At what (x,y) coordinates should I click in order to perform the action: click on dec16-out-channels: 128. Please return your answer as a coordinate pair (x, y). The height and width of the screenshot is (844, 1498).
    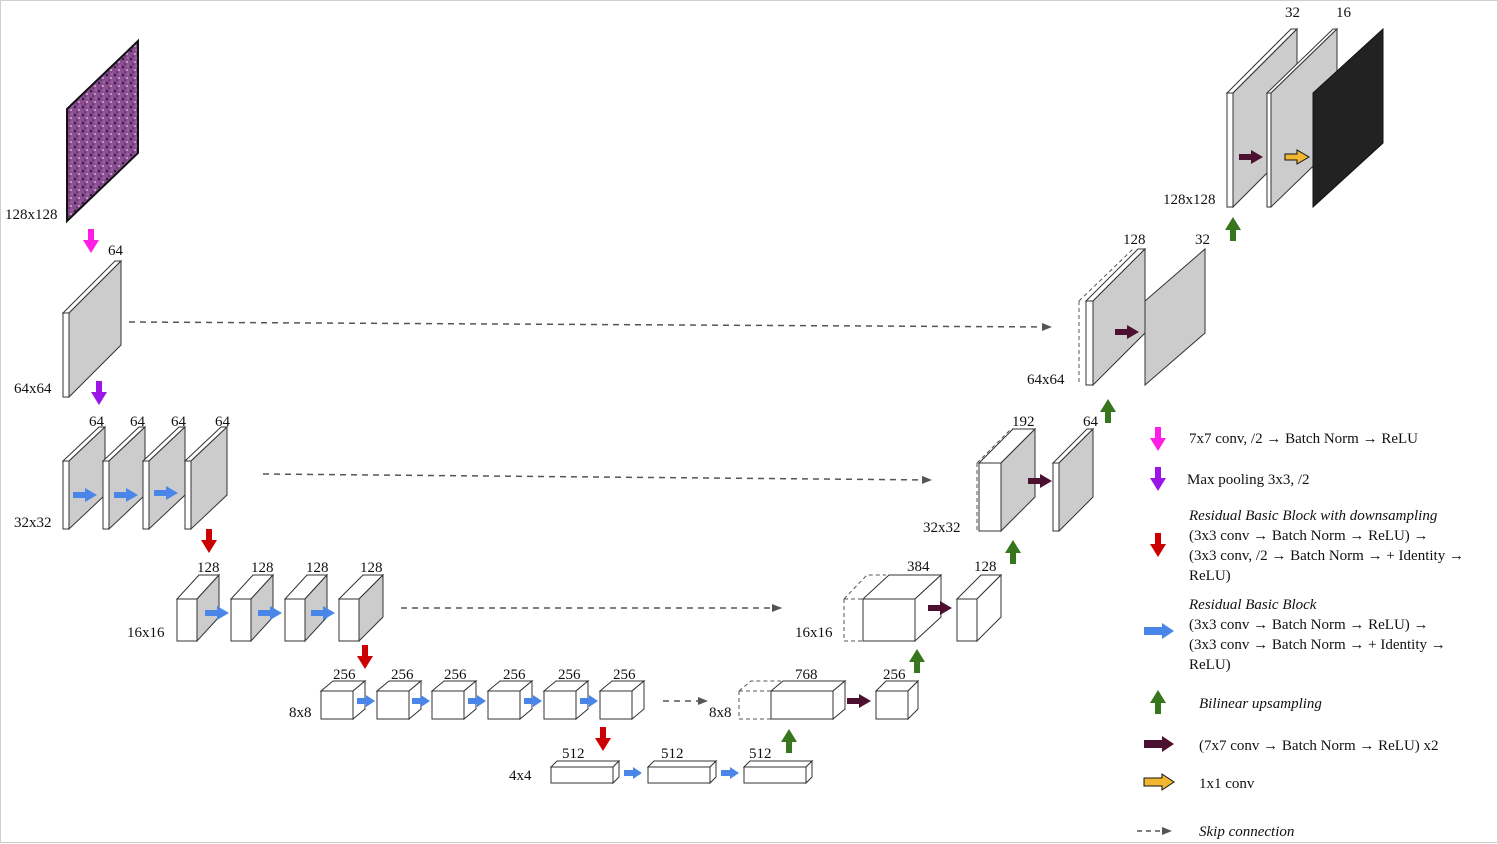
    Looking at the image, I should click on (985, 567).